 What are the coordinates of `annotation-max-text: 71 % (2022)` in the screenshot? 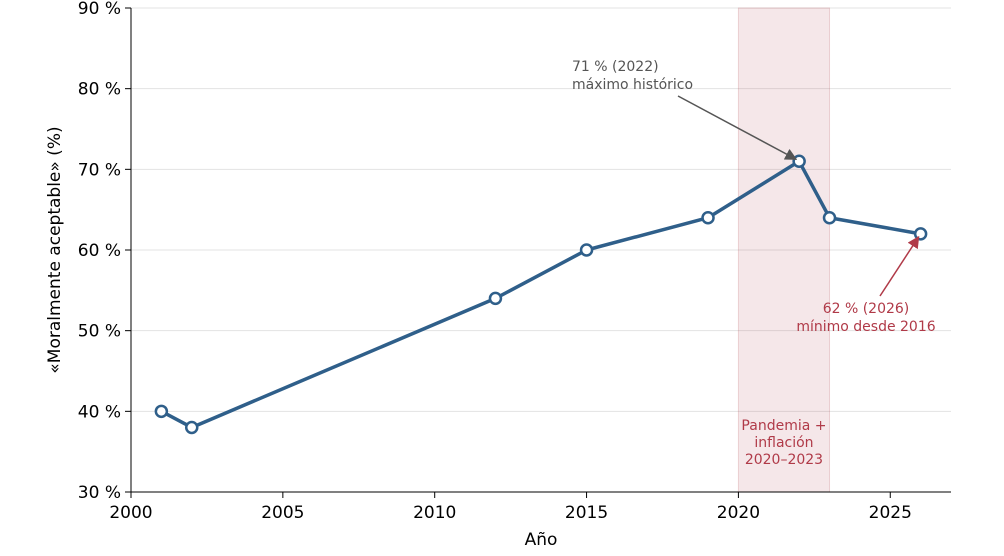 It's located at (615, 67).